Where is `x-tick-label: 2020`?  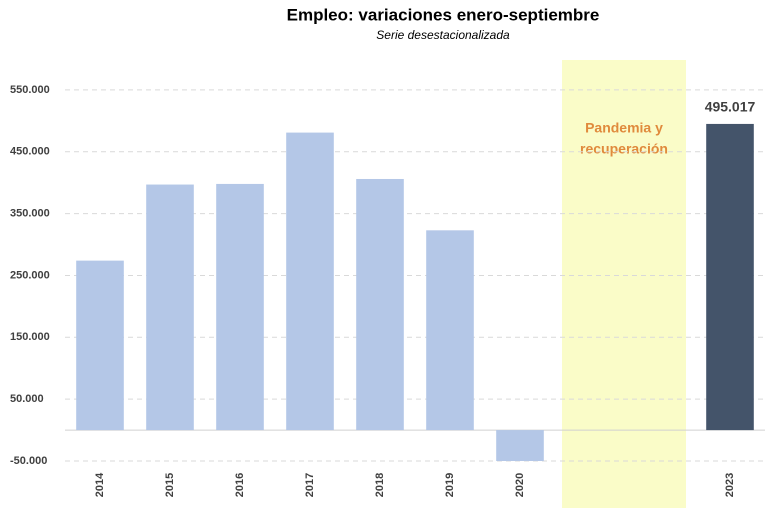 x-tick-label: 2020 is located at coordinates (520, 485).